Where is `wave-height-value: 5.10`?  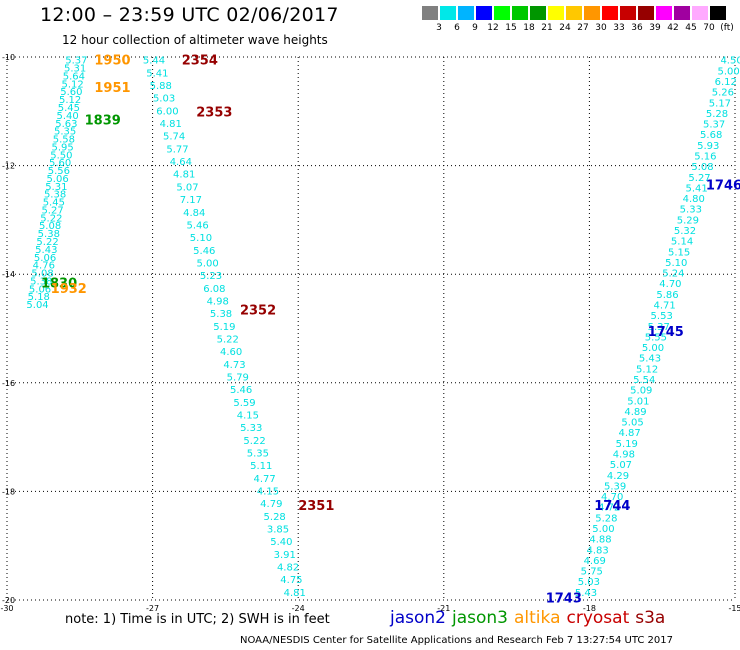 wave-height-value: 5.10 is located at coordinates (676, 263).